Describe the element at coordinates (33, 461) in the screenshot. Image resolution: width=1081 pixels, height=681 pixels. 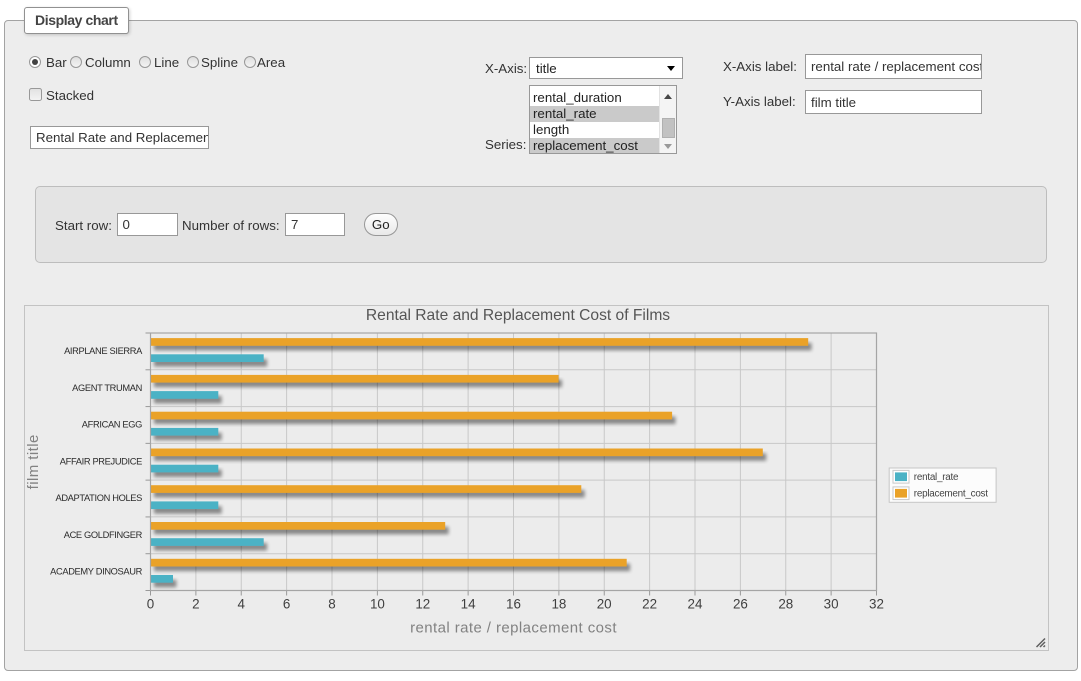
I see `svg-text: film title` at that location.